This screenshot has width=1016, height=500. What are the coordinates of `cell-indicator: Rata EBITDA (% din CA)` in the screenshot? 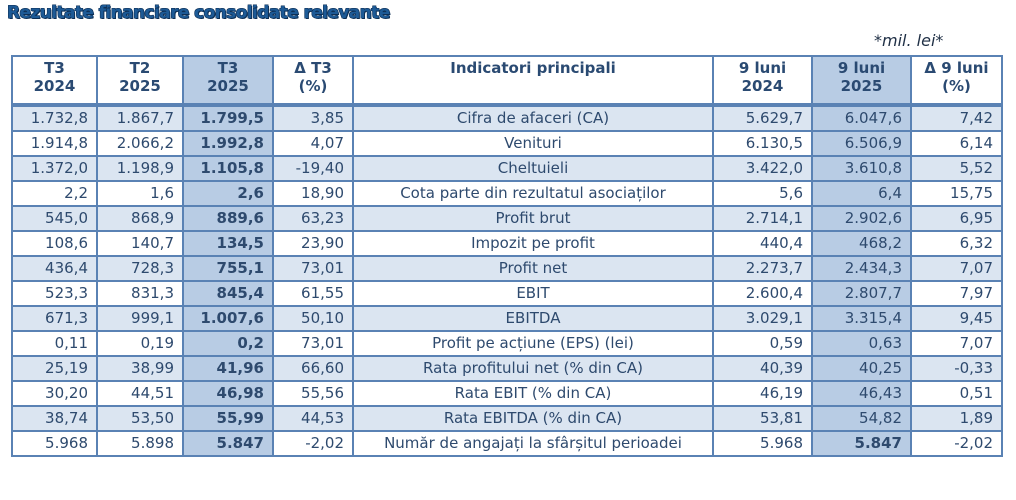 It's located at (533, 418).